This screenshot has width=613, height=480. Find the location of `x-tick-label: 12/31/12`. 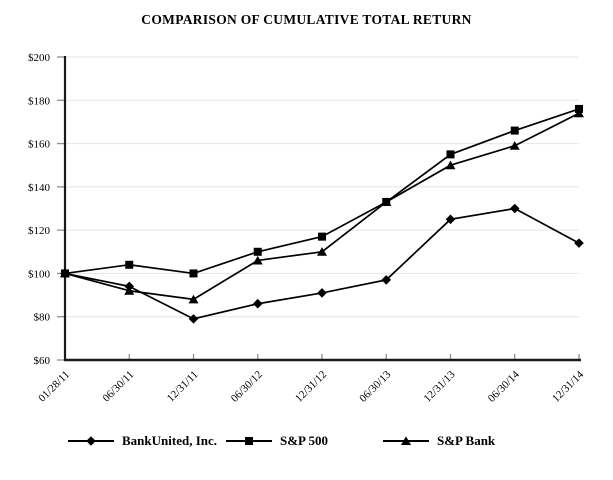

x-tick-label: 12/31/12 is located at coordinates (311, 387).